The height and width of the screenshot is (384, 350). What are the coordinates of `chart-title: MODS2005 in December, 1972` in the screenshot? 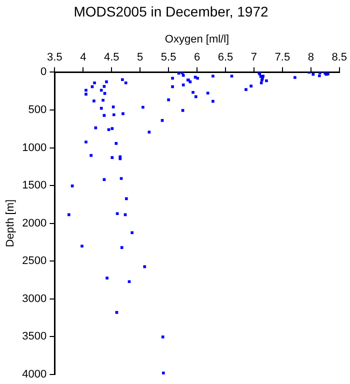 It's located at (171, 11).